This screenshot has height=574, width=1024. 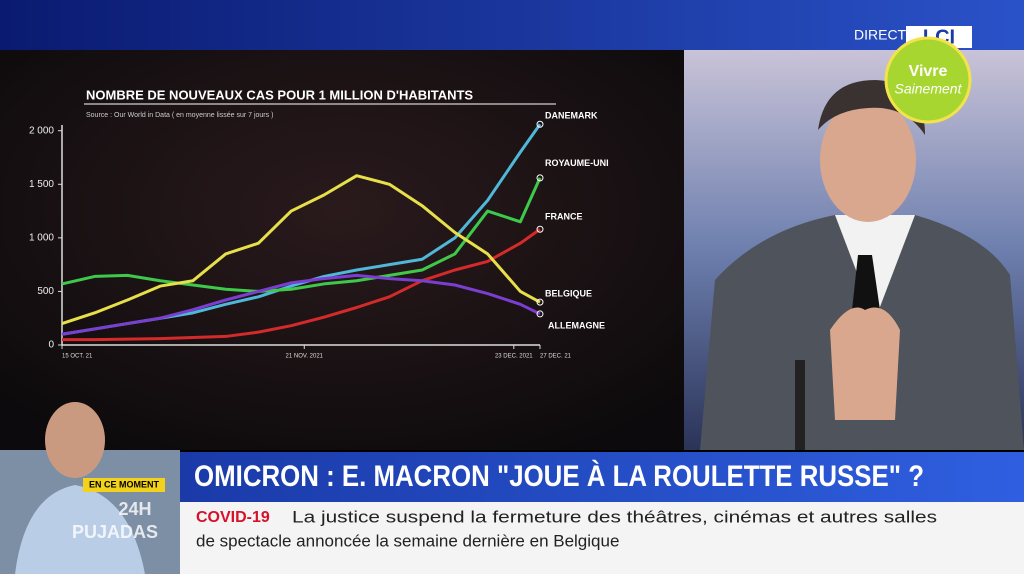 What do you see at coordinates (576, 325) in the screenshot?
I see `series-label: ALLEMAGNE` at bounding box center [576, 325].